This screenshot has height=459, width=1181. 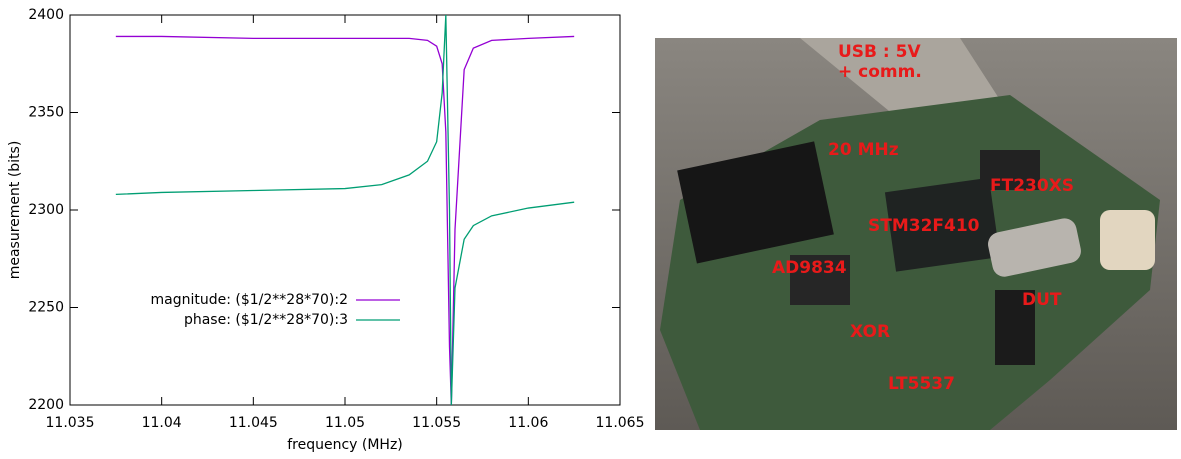 I want to click on photo-label: XOR, so click(x=870, y=332).